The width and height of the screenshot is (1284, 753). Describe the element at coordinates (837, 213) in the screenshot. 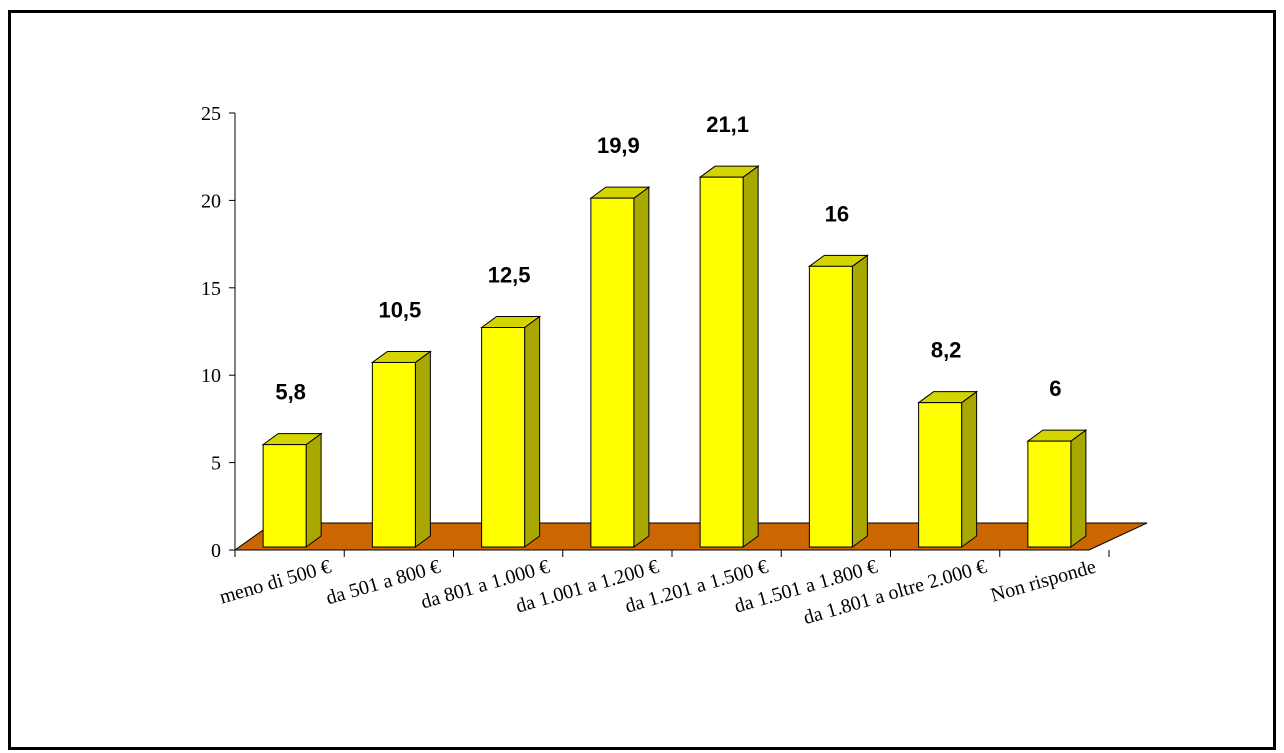

I see `data-label: 16` at that location.